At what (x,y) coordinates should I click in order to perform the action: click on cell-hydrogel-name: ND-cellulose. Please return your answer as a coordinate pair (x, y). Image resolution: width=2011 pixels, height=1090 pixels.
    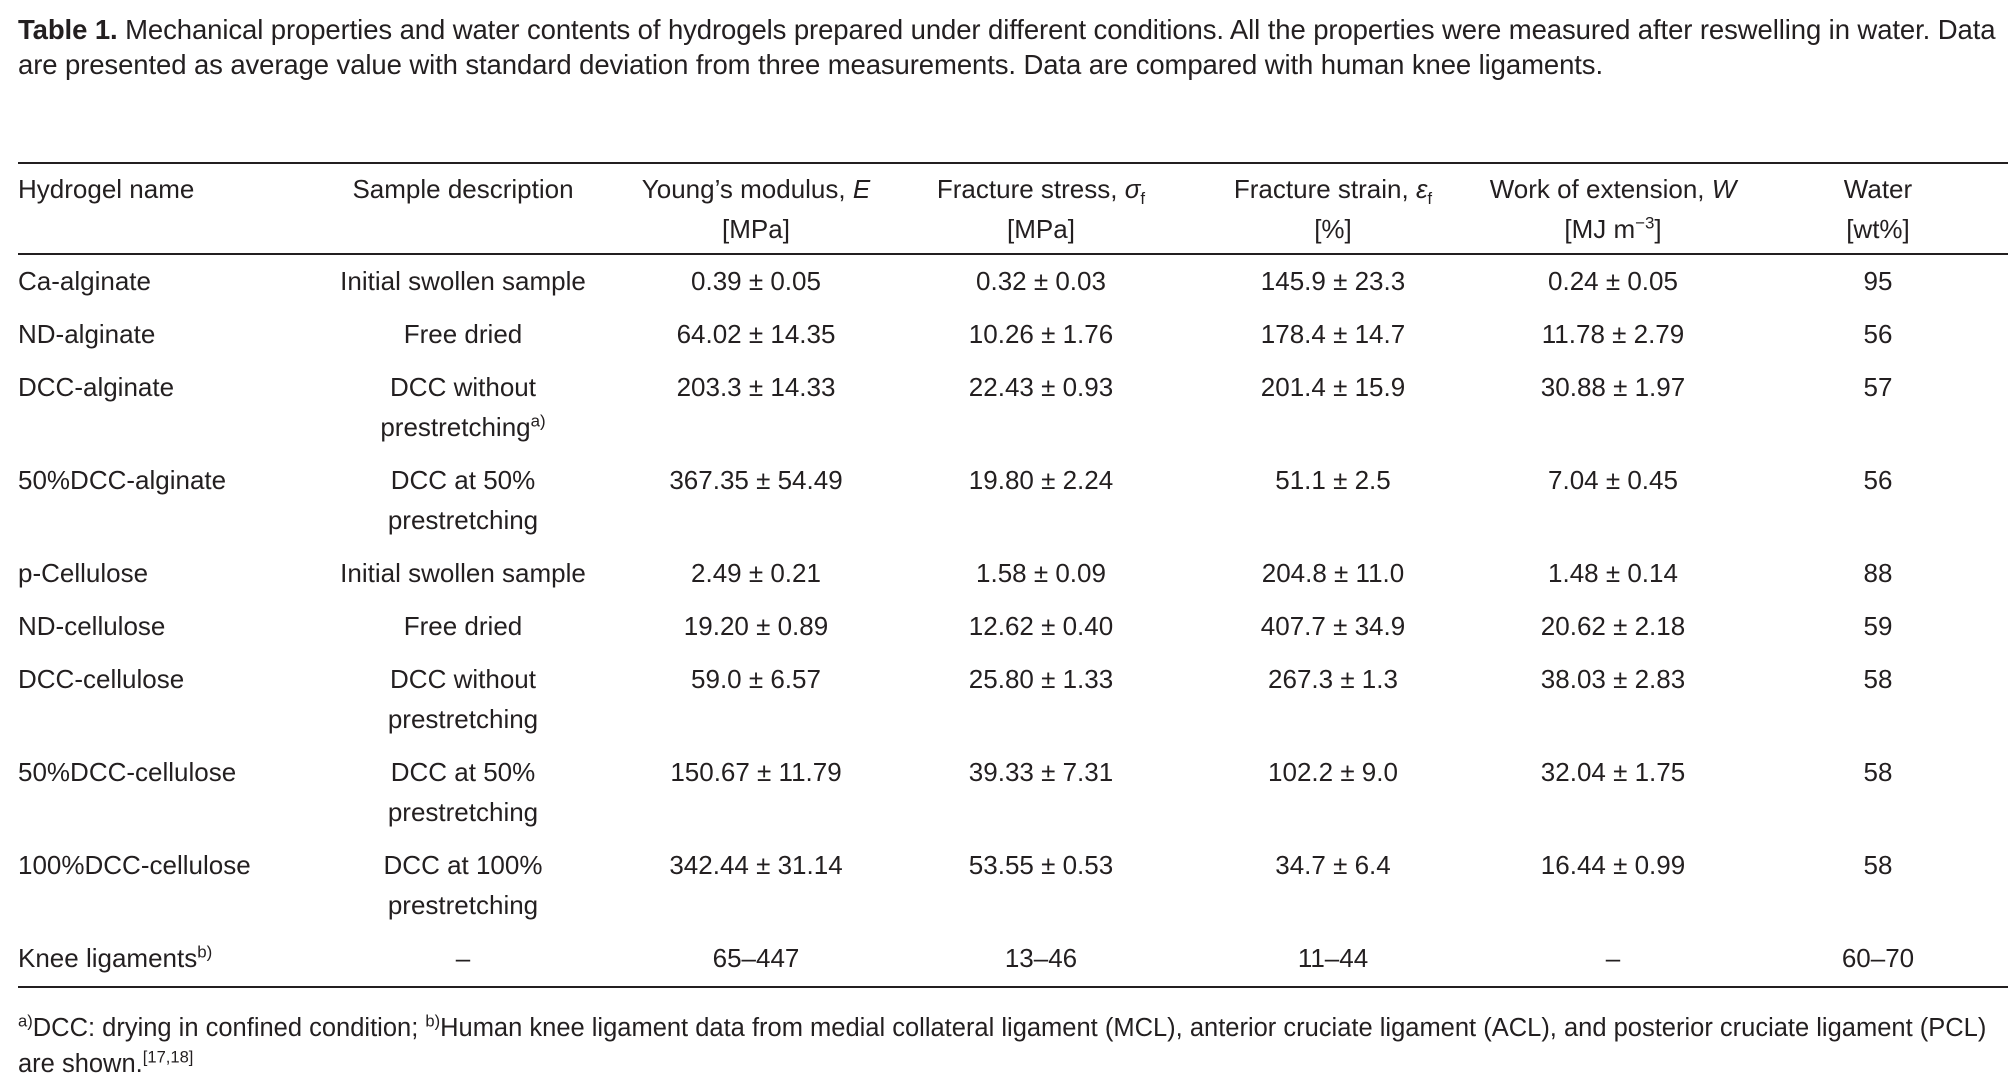
    Looking at the image, I should click on (92, 626).